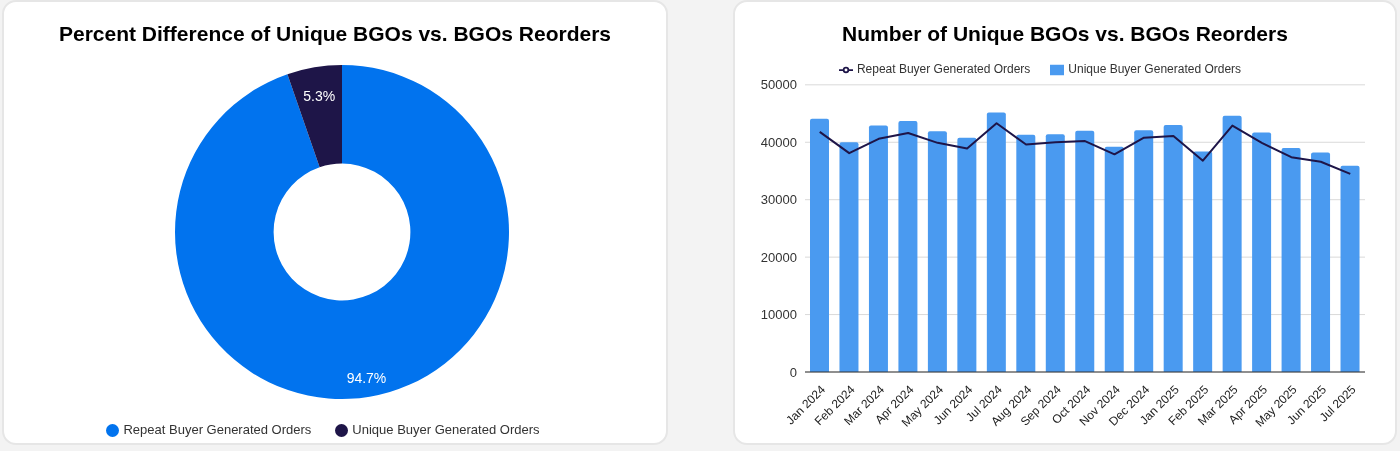 This screenshot has height=451, width=1400. What do you see at coordinates (778, 85) in the screenshot?
I see `y-tick-label: 50000` at bounding box center [778, 85].